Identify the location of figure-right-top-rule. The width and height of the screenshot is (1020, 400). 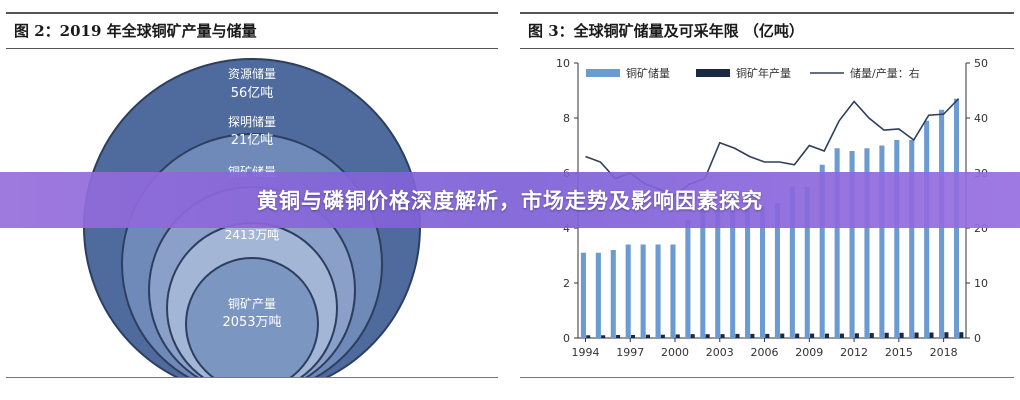
(767, 13).